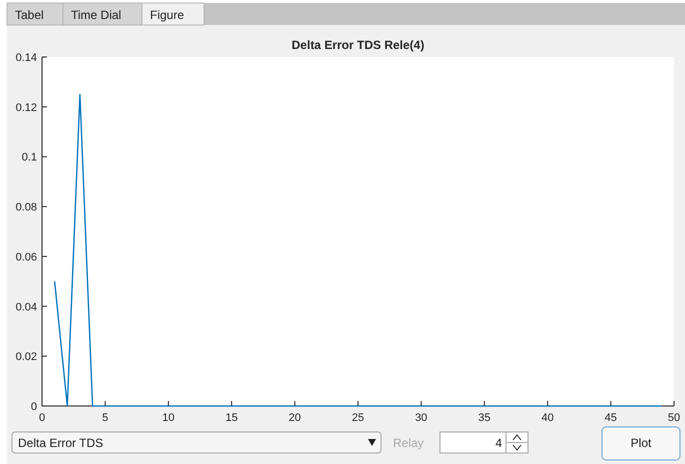 This screenshot has width=685, height=464. I want to click on y-tick-label: 0.04, so click(26, 307).